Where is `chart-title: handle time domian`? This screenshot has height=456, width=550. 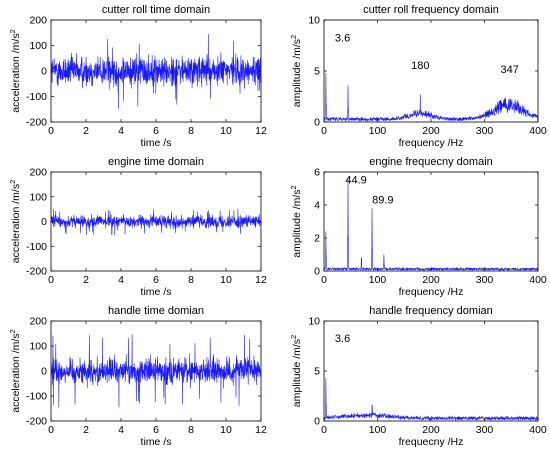 chart-title: handle time domian is located at coordinates (156, 311).